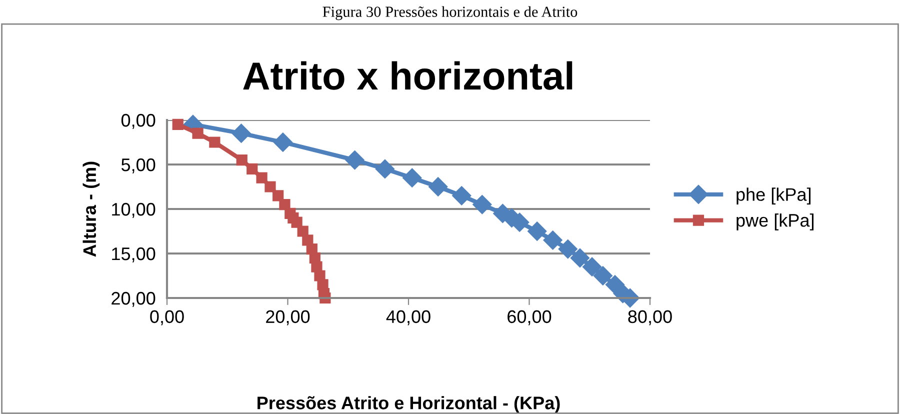 Image resolution: width=900 pixels, height=414 pixels. Describe the element at coordinates (288, 318) in the screenshot. I see `x-tick-label: 20,00` at that location.